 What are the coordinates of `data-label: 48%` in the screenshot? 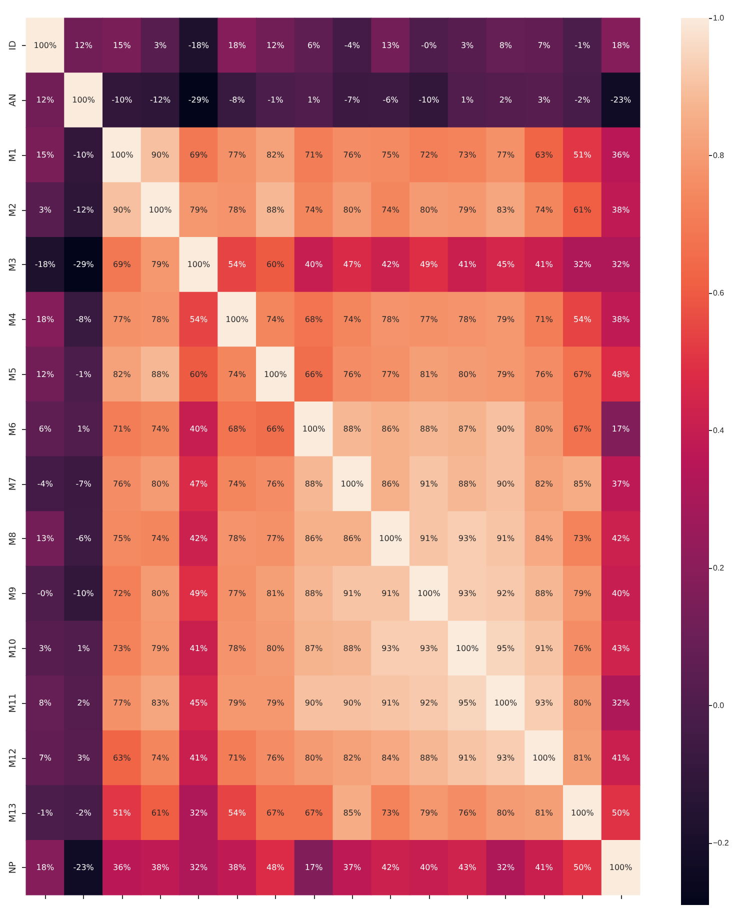 It's located at (621, 374).